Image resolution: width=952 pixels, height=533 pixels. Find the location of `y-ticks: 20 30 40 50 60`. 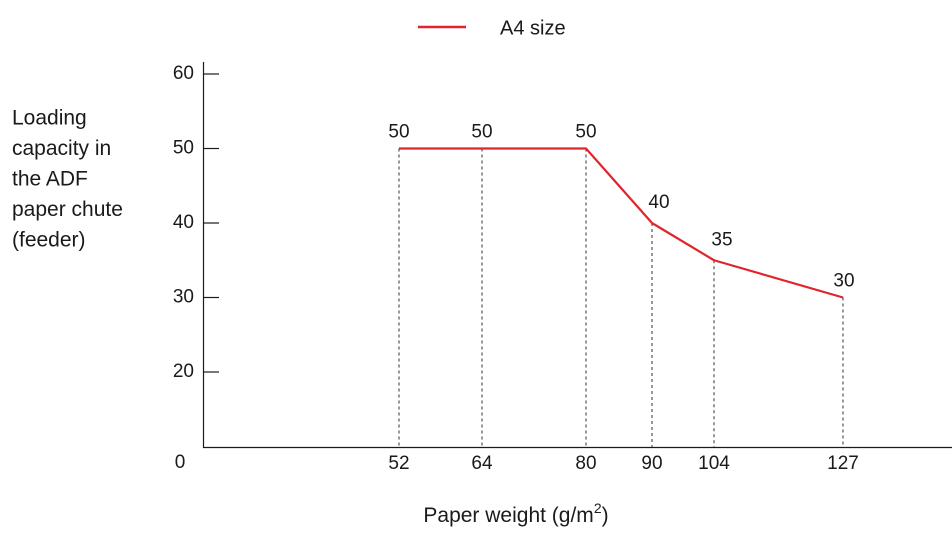

y-ticks: 20 30 40 50 60 is located at coordinates (196, 222).